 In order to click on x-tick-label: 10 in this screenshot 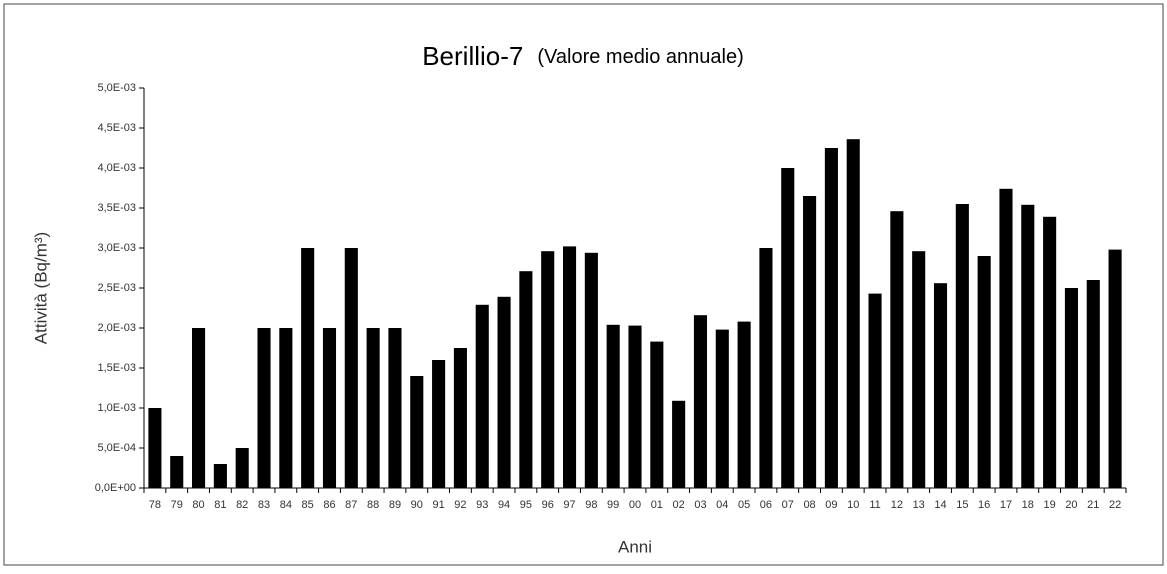, I will do `click(853, 505)`.